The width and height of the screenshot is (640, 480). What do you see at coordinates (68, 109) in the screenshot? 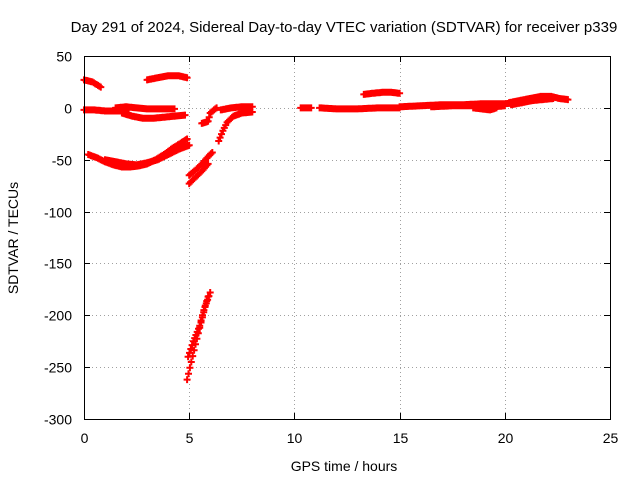
I see `y-tick-label: 0` at bounding box center [68, 109].